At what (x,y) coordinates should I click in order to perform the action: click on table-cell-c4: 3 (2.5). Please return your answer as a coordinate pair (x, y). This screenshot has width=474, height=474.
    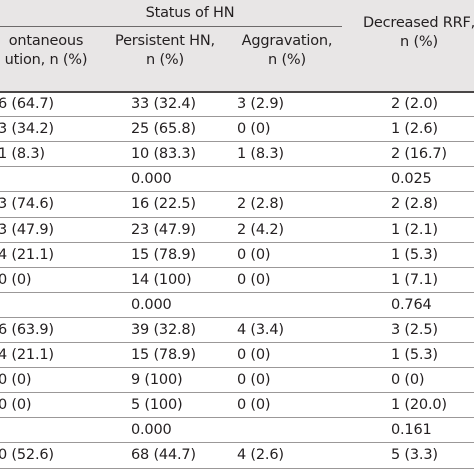
    Looking at the image, I should click on (414, 329).